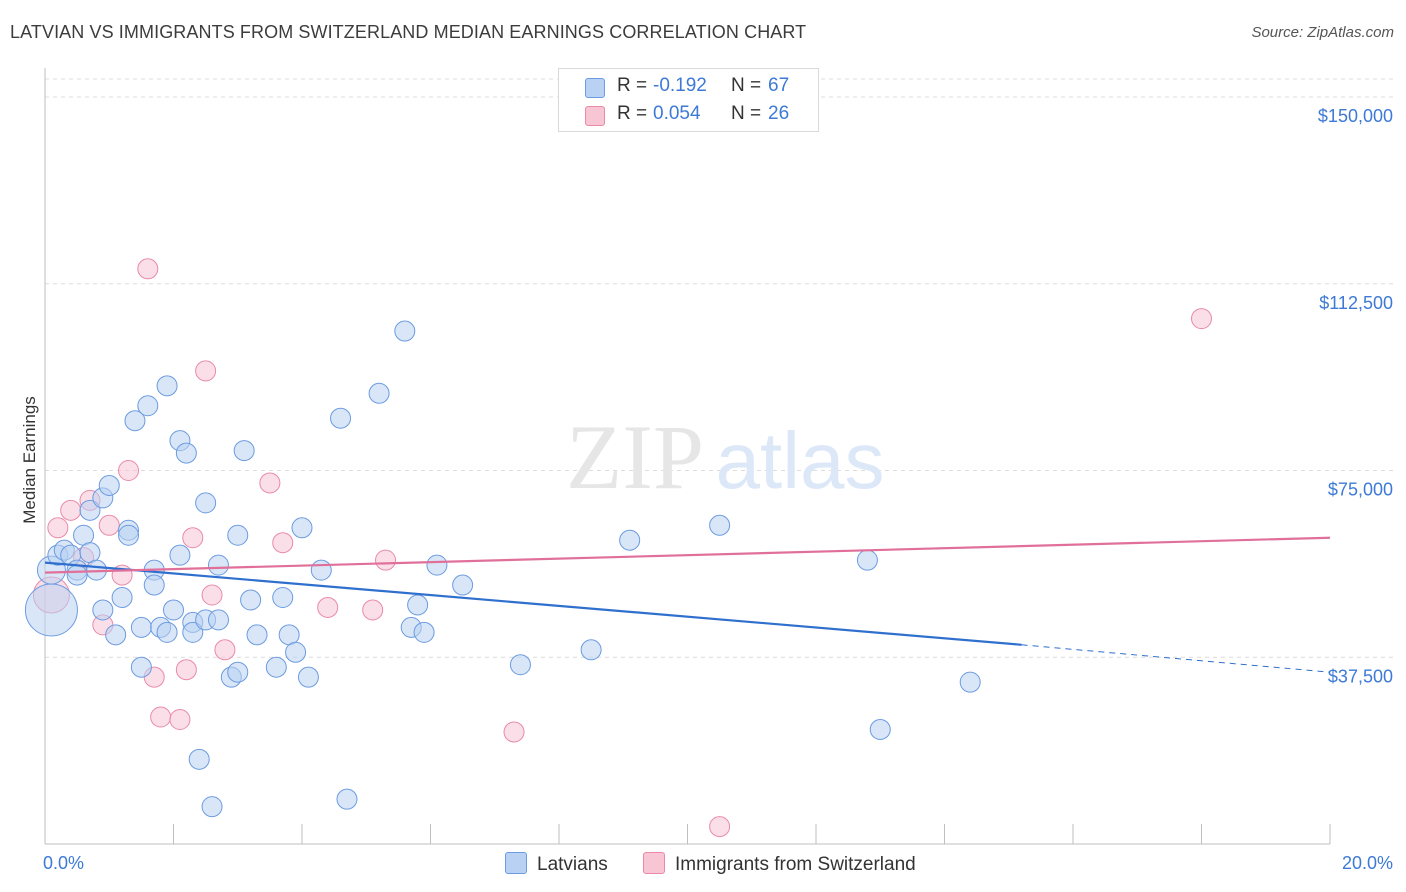 This screenshot has width=1406, height=892. Describe the element at coordinates (533, 603) in the screenshot. I see `trend-line-latvians` at that location.